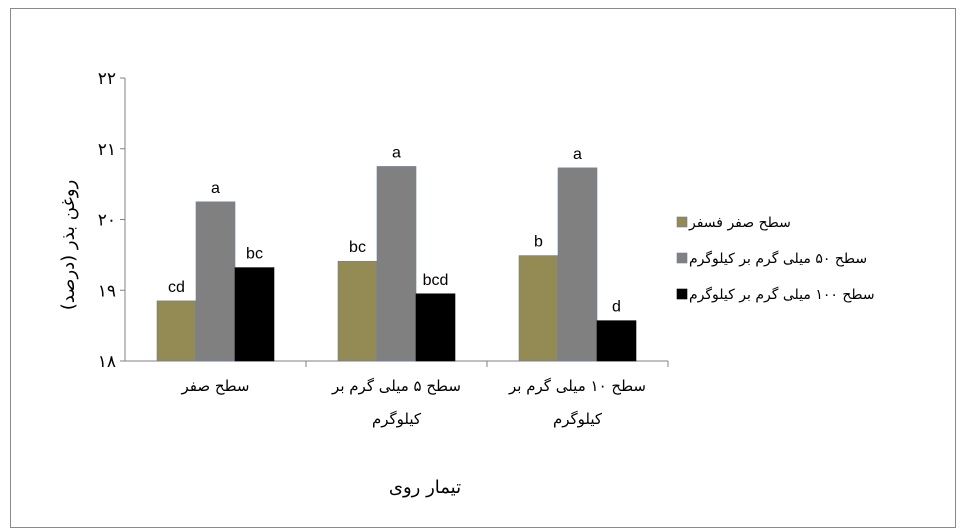 The image size is (960, 528). Describe the element at coordinates (577, 386) in the screenshot. I see `x-tick-label: سطح ۱۰ میلی گرم بر` at that location.